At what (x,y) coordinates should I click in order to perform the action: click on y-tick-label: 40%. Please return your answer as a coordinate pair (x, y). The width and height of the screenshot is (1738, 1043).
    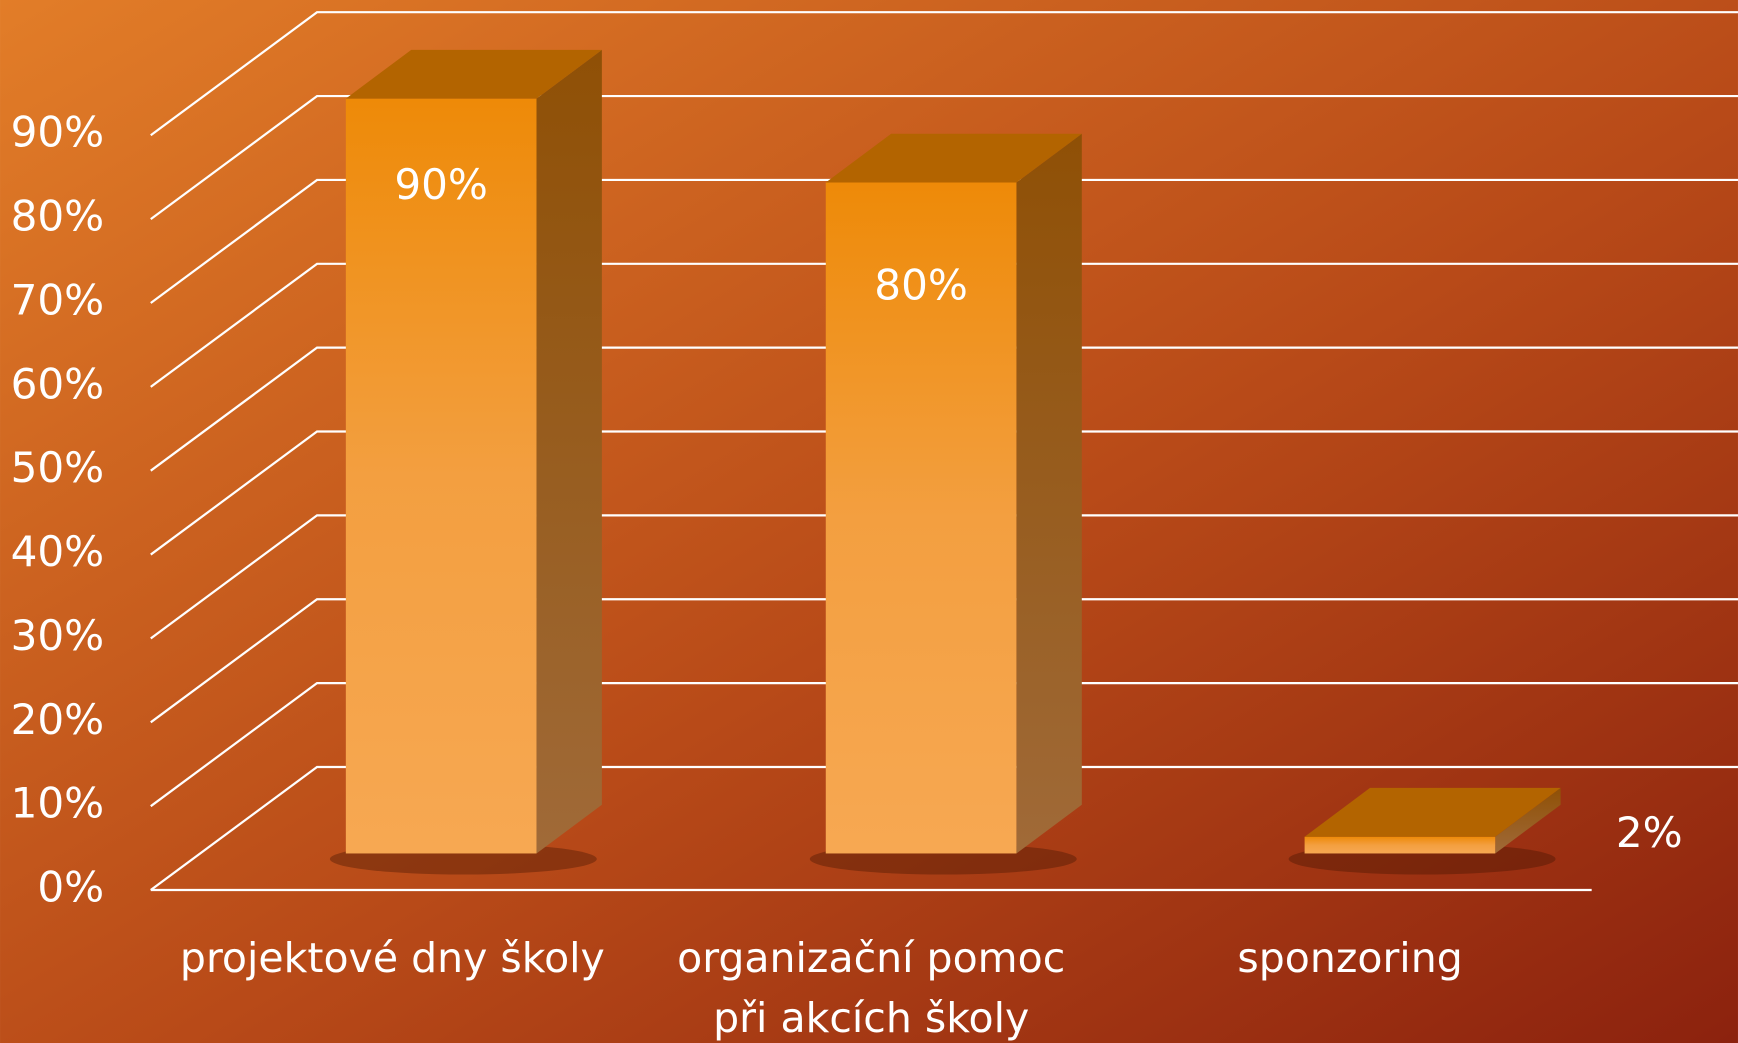
    Looking at the image, I should click on (58, 551).